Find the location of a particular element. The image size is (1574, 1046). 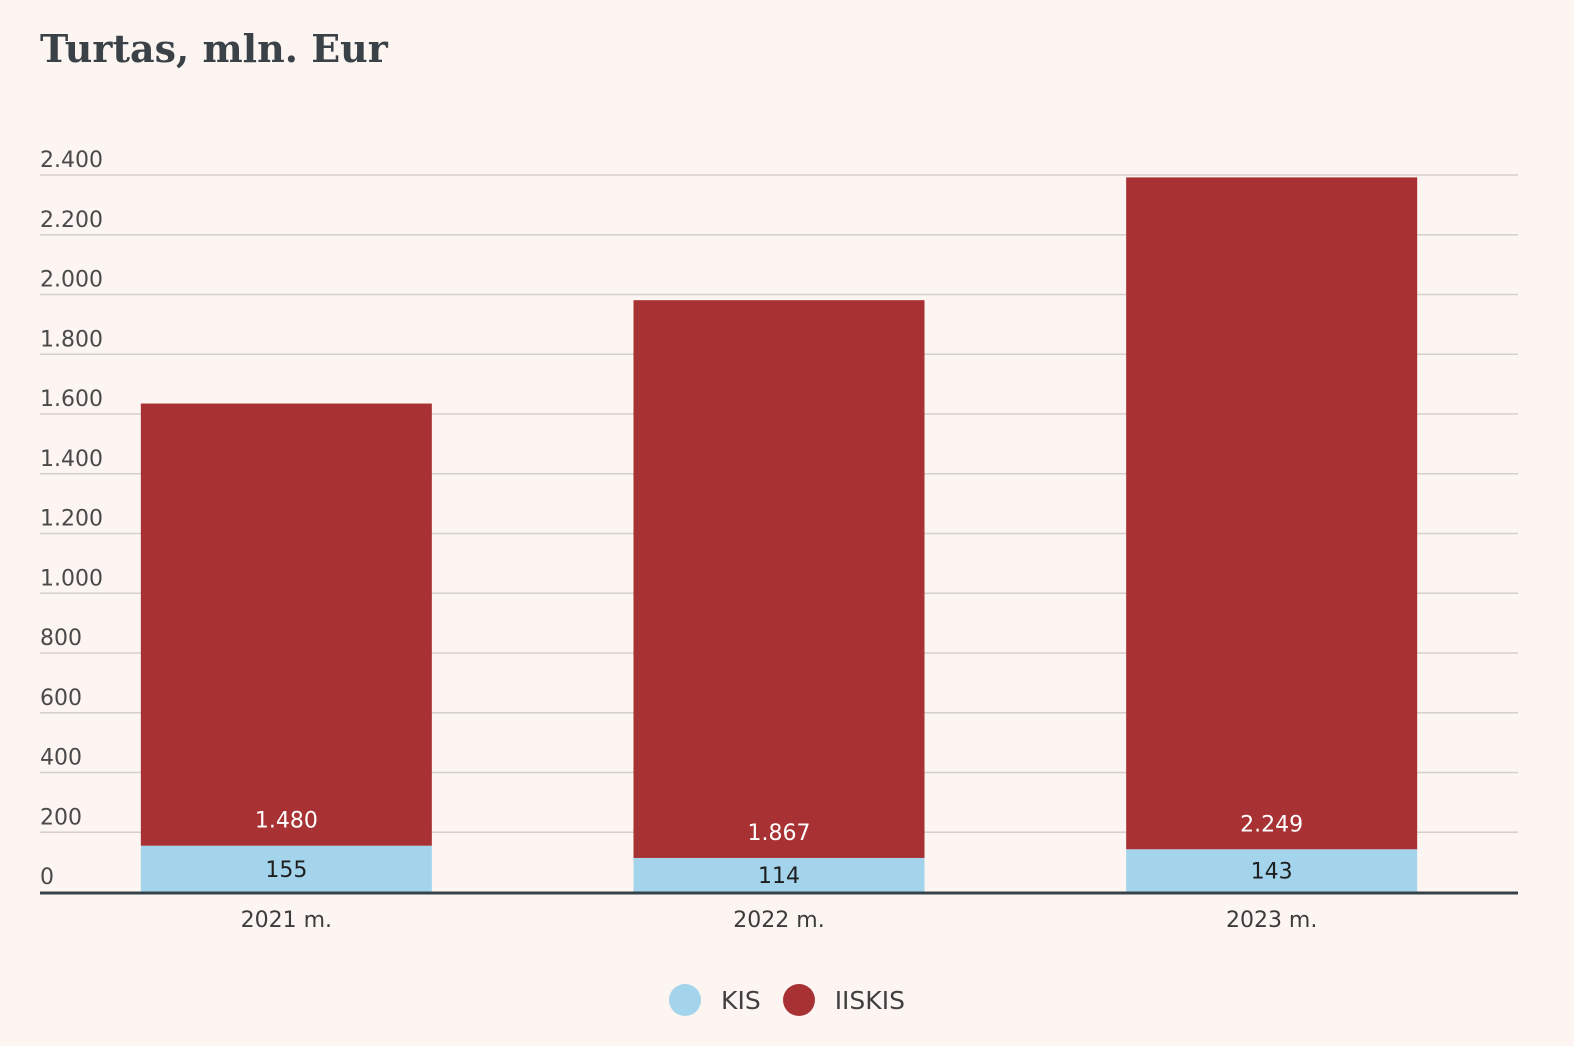

chart-title: Turtas, mln. Eur is located at coordinates (214, 48).